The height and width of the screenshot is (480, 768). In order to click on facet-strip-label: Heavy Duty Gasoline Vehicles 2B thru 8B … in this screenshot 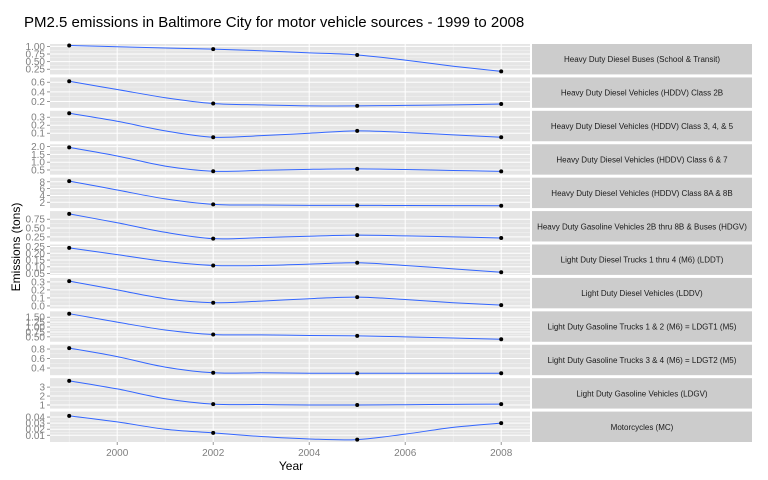, I will do `click(642, 226)`.